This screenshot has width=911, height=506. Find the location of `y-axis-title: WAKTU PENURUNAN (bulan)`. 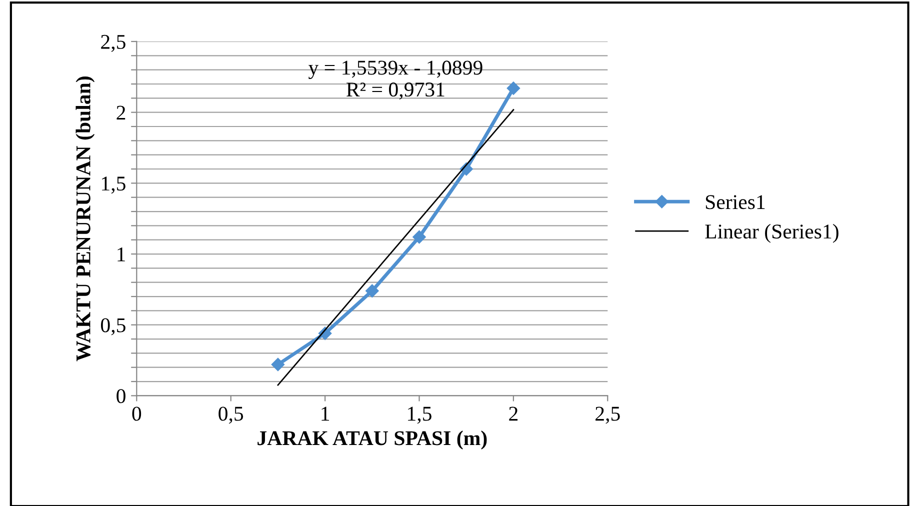

y-axis-title: WAKTU PENURUNAN (bulan) is located at coordinates (85, 219).